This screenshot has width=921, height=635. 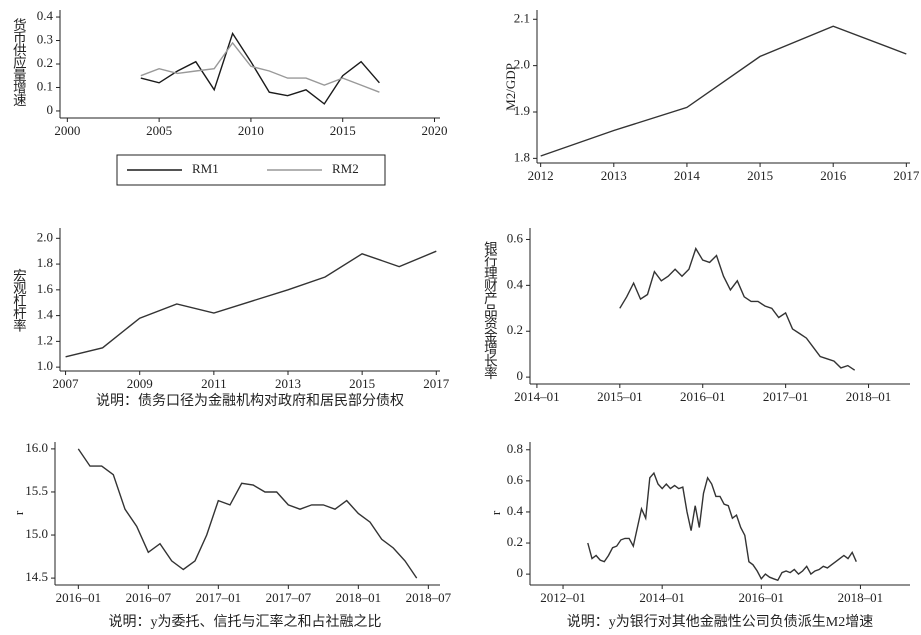 What do you see at coordinates (833, 175) in the screenshot?
I see `x-tick-label: 2016` at bounding box center [833, 175].